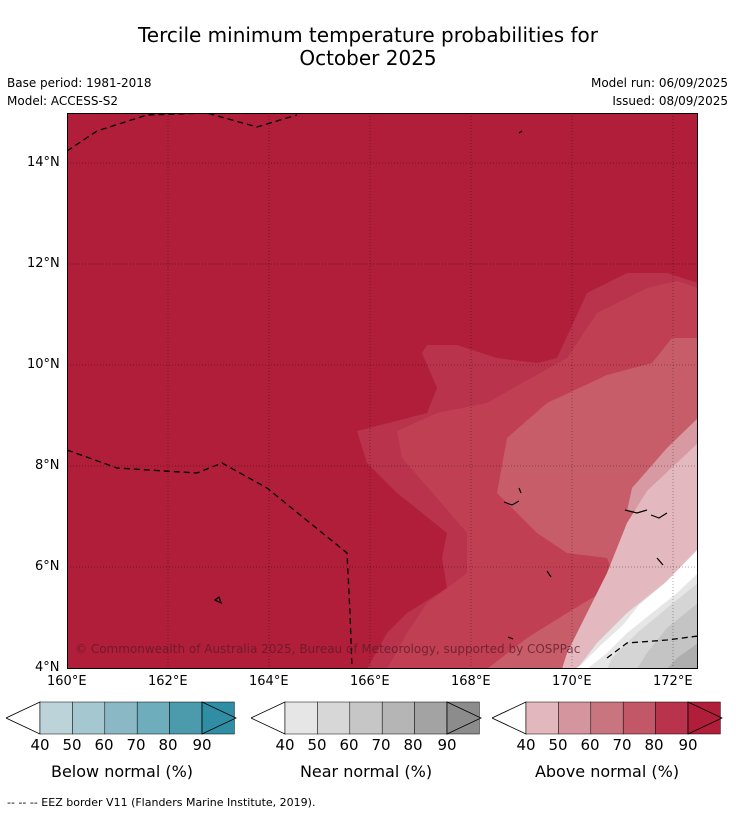 This screenshot has height=816, width=736. I want to click on cb1-tick-40: 40, so click(40, 745).